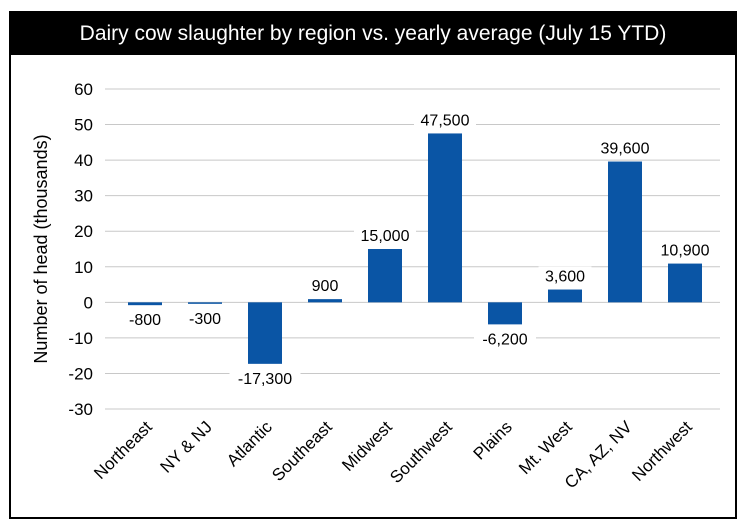 The height and width of the screenshot is (532, 750). I want to click on y-axis-title: Number of head (thousands), so click(41, 248).